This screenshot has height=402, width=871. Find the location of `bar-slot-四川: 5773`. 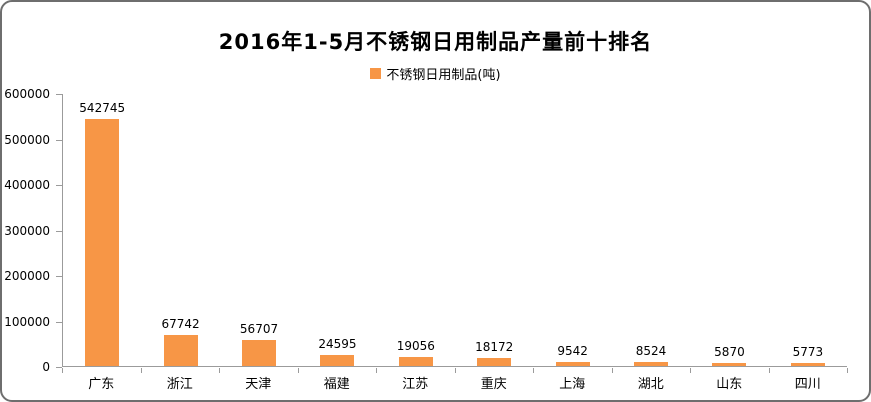

bar-slot-四川: 5773 is located at coordinates (808, 230).